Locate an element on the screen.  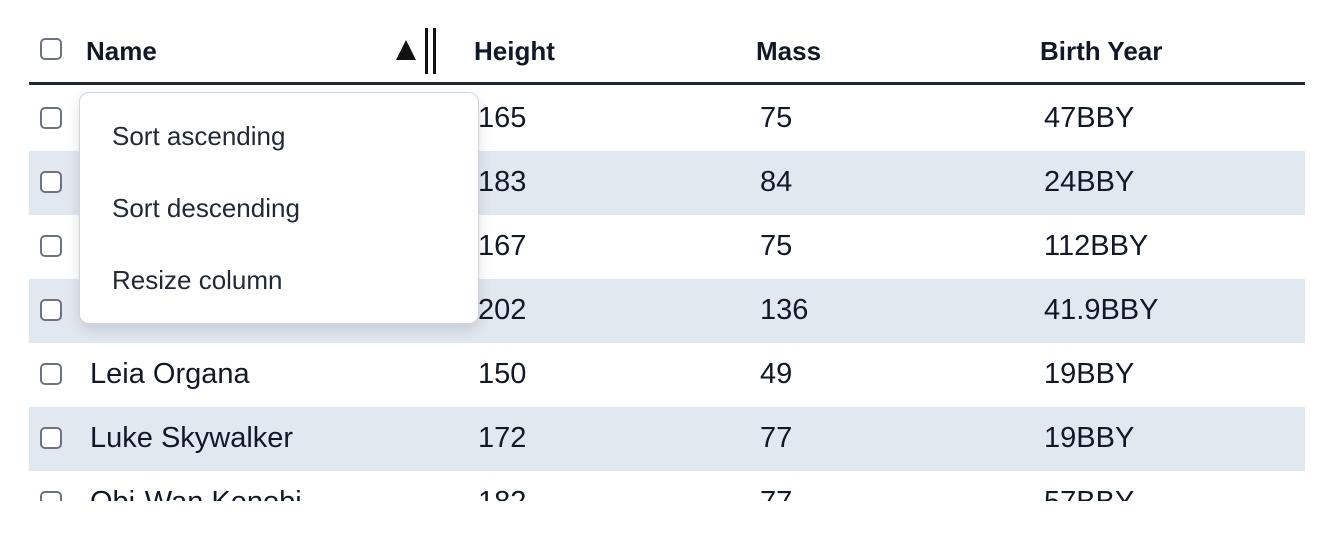
table-cell: 24BBY is located at coordinates (1089, 182).